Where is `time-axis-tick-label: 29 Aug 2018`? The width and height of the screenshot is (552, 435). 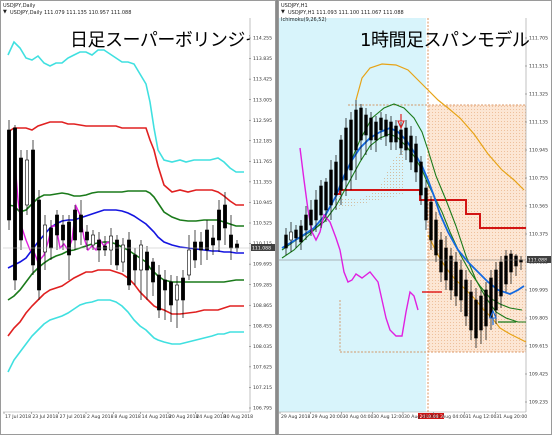 time-axis-tick-label: 29 Aug 2018 is located at coordinates (296, 417).